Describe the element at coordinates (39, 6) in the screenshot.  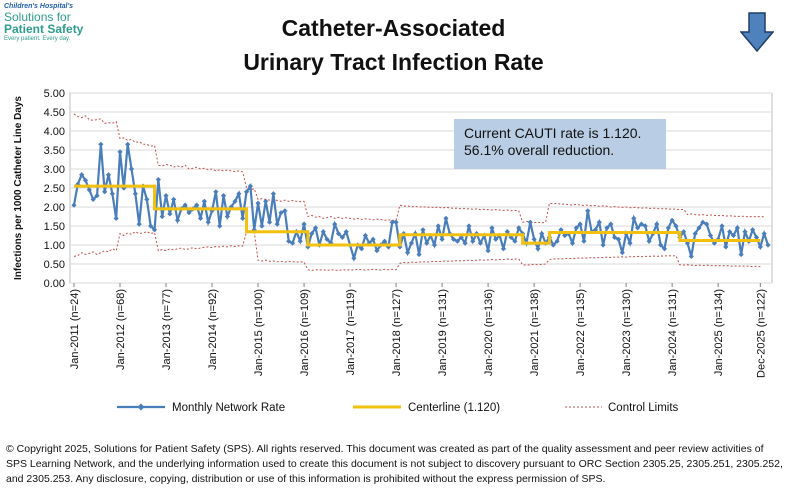
I see `logo-line-1: Children's Hospital's` at that location.